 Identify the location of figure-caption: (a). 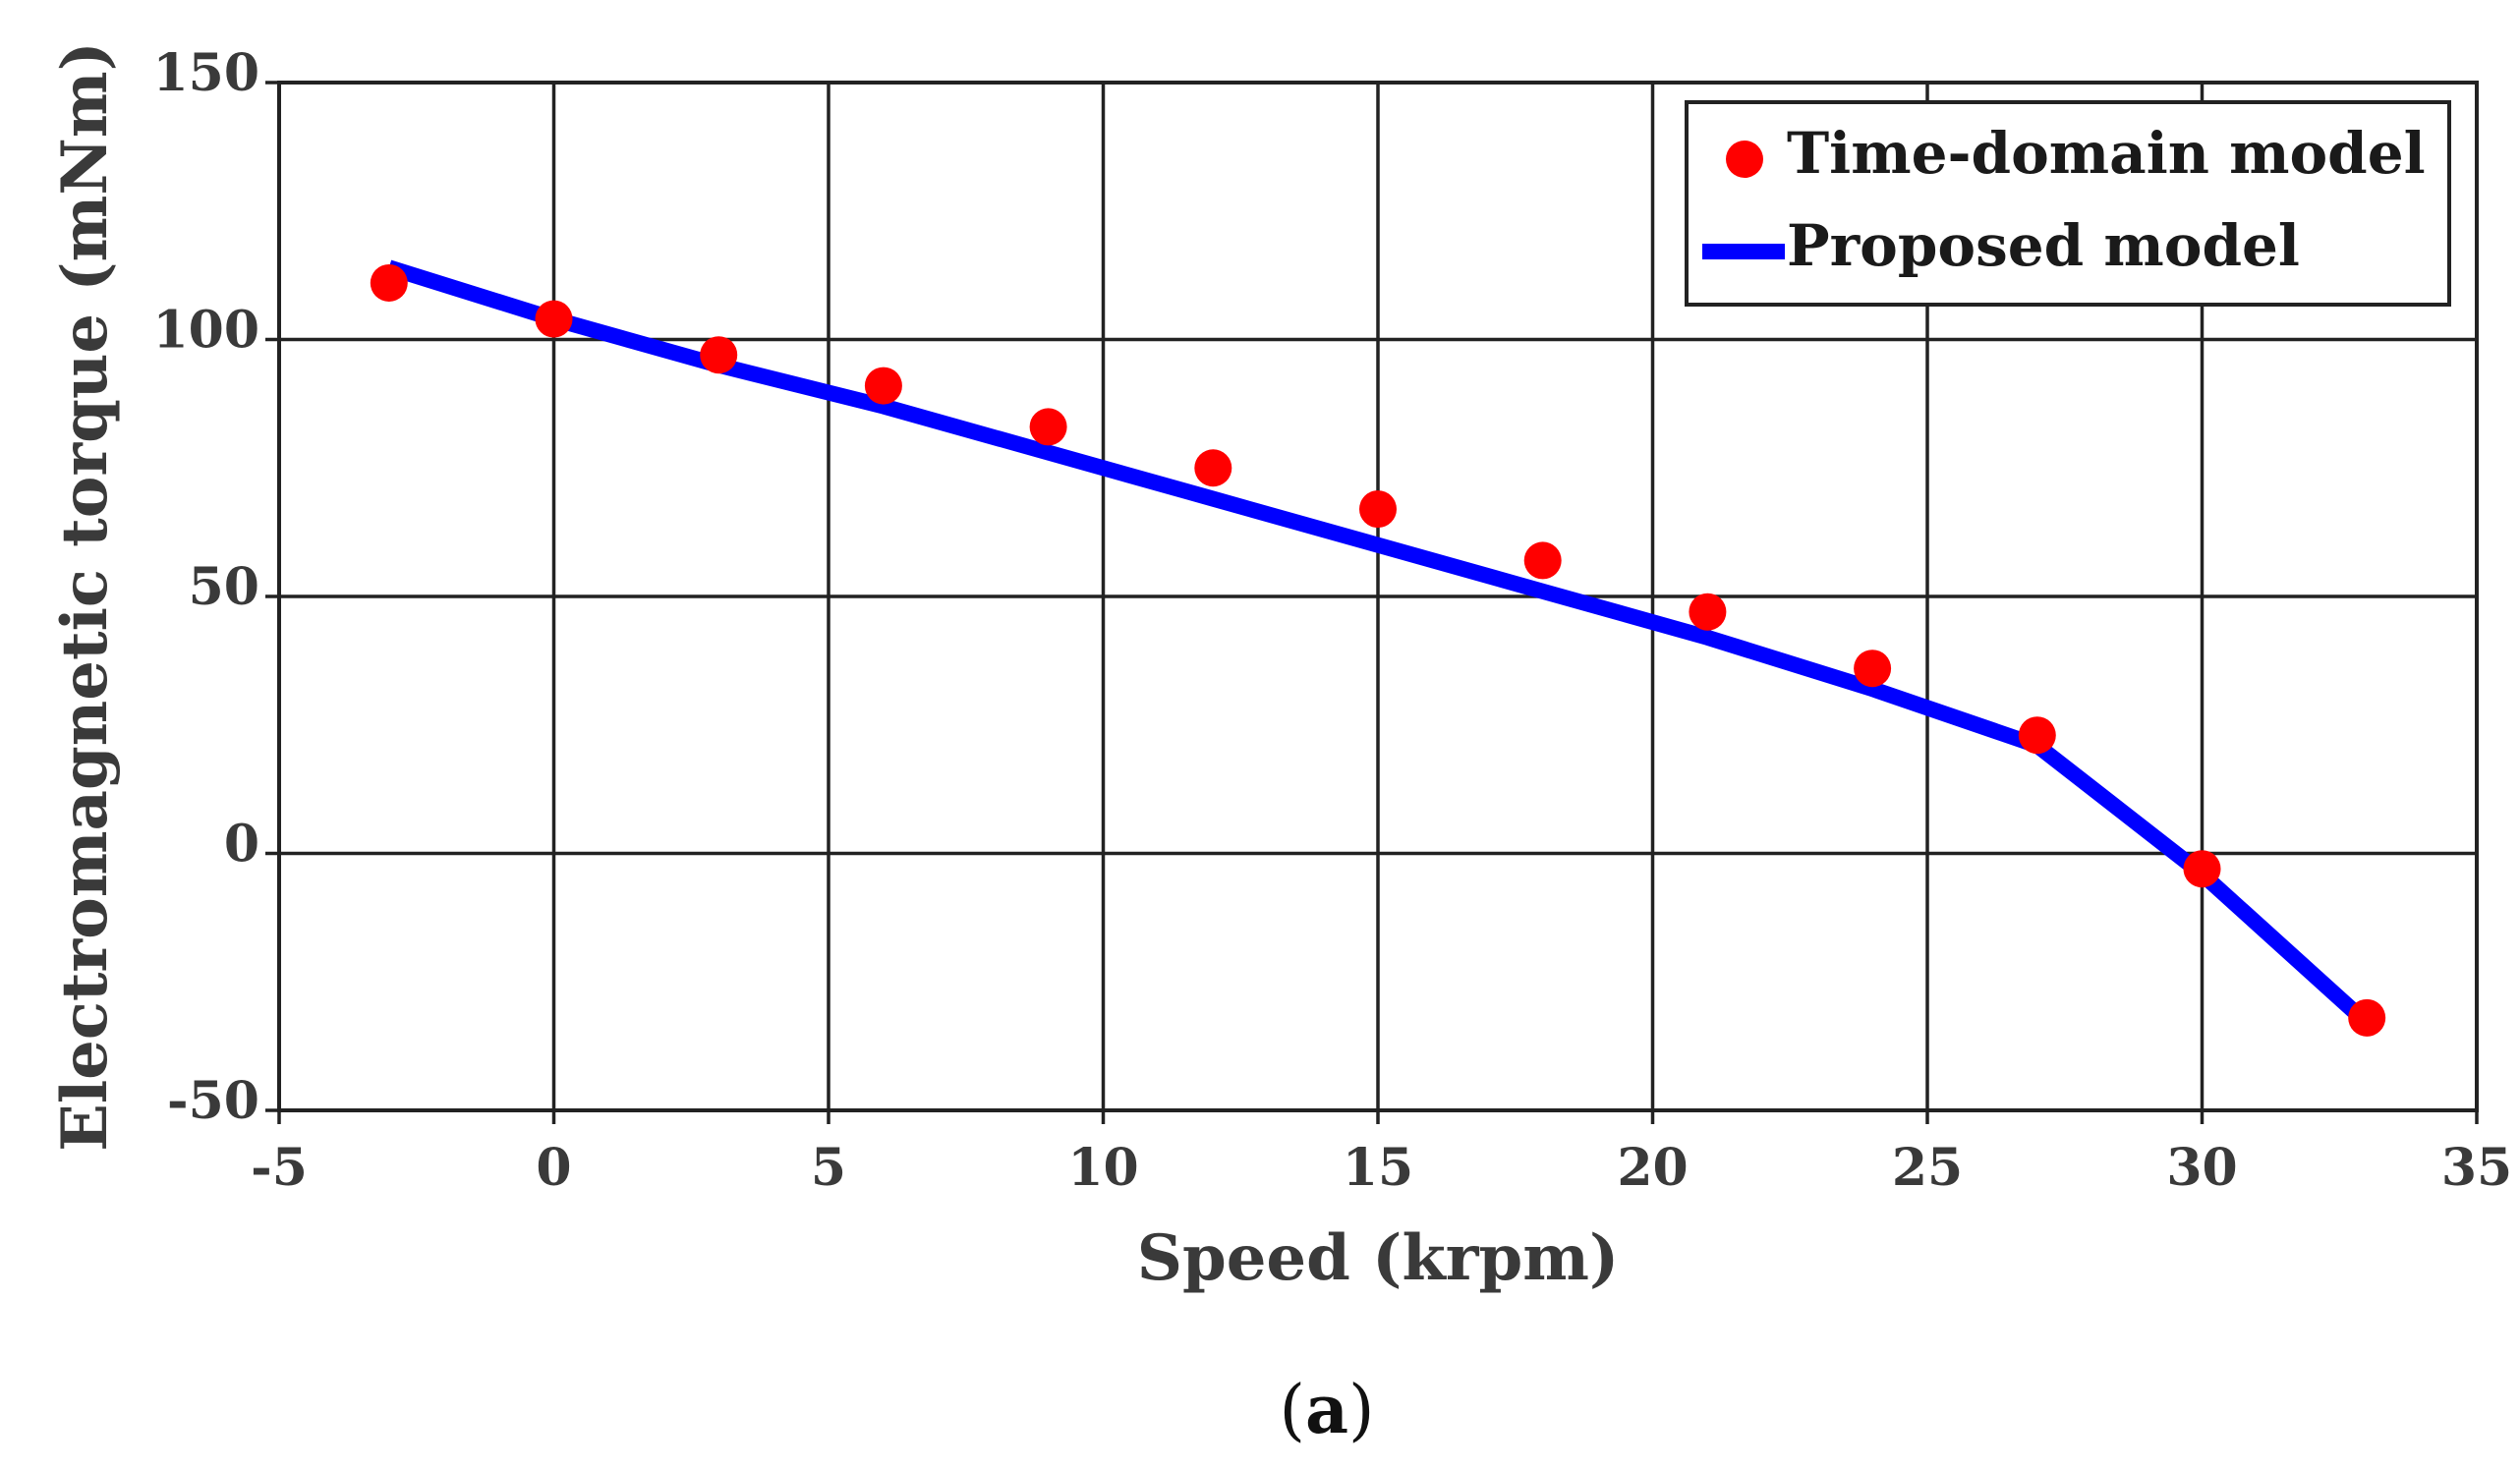
(1326, 1410).